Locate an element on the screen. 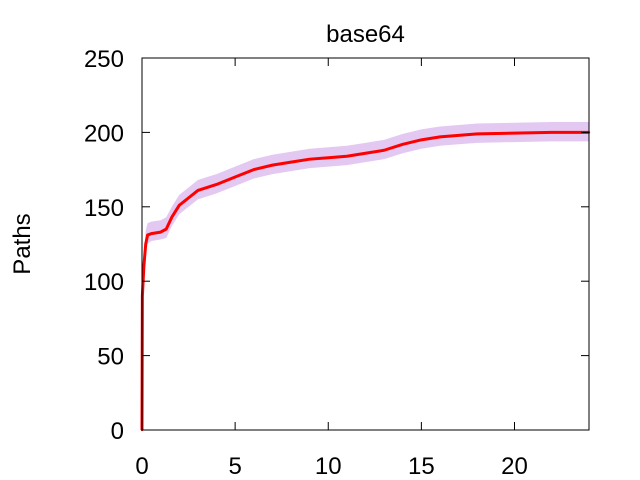 Image resolution: width=640 pixels, height=480 pixels. y-tick-label: 0 is located at coordinates (117, 431).